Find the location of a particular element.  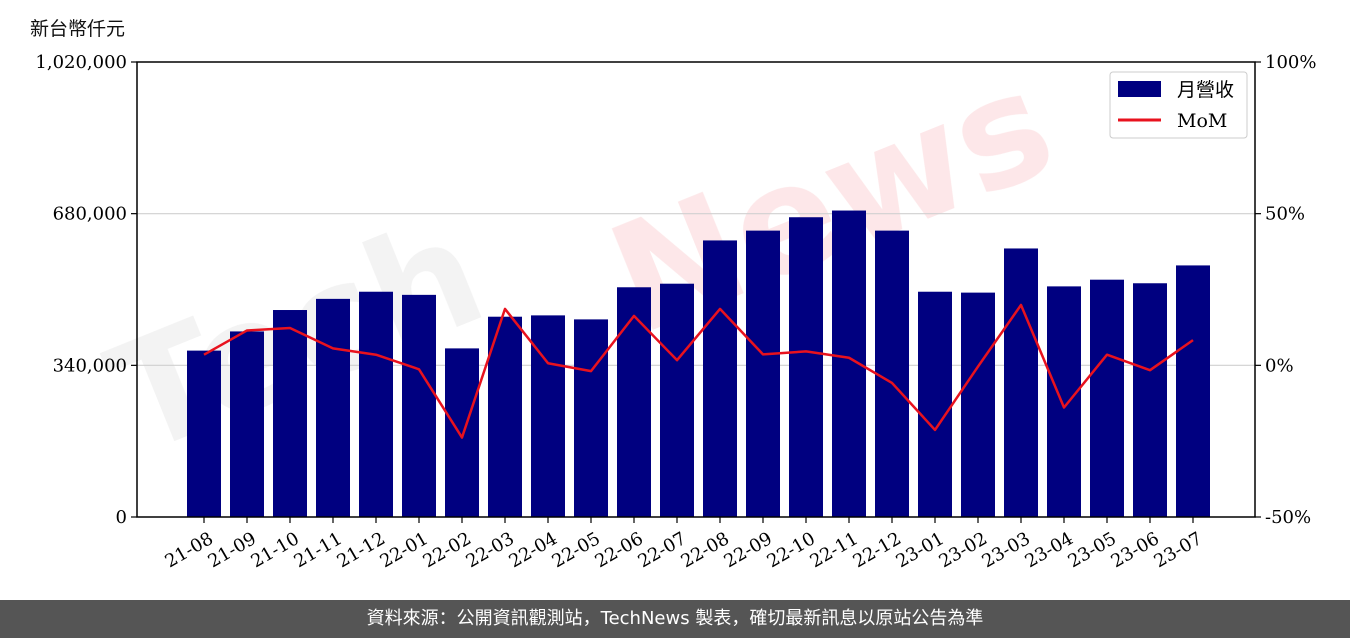

x-tick-label: 22-05 is located at coordinates (575, 550).